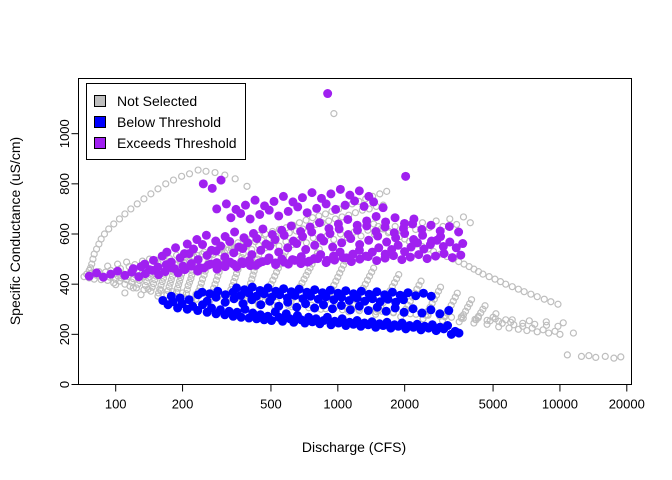 This screenshot has height=480, width=672. Describe the element at coordinates (100, 142) in the screenshot. I see `legend-swatch-exceeds-threshold` at that location.